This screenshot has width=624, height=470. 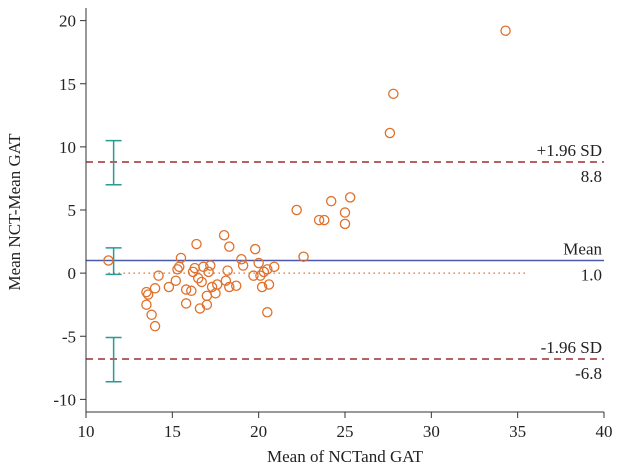 What do you see at coordinates (69, 336) in the screenshot?
I see `y-tick-label: -5` at bounding box center [69, 336].